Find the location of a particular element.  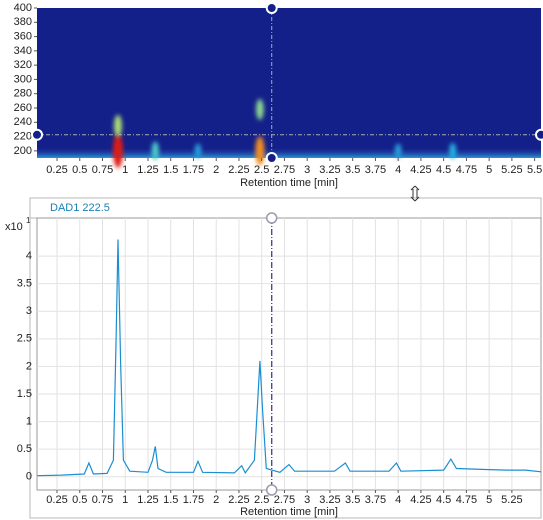

y-tick-label: 2 is located at coordinates (29, 366).